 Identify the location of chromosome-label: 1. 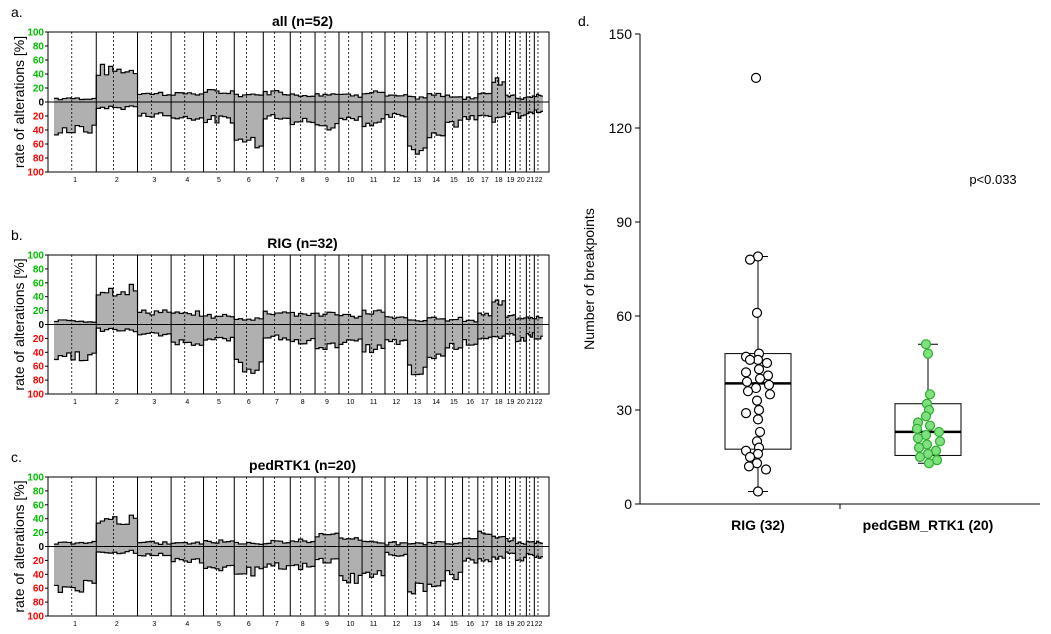
(75, 180).